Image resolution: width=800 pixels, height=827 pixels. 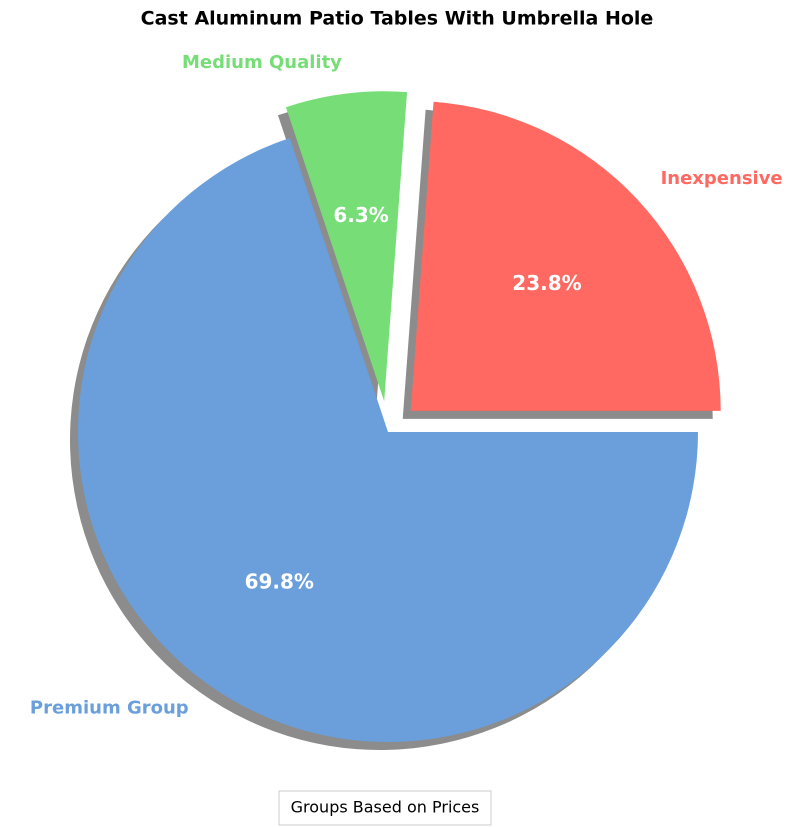 I want to click on legend-box, so click(x=385, y=808).